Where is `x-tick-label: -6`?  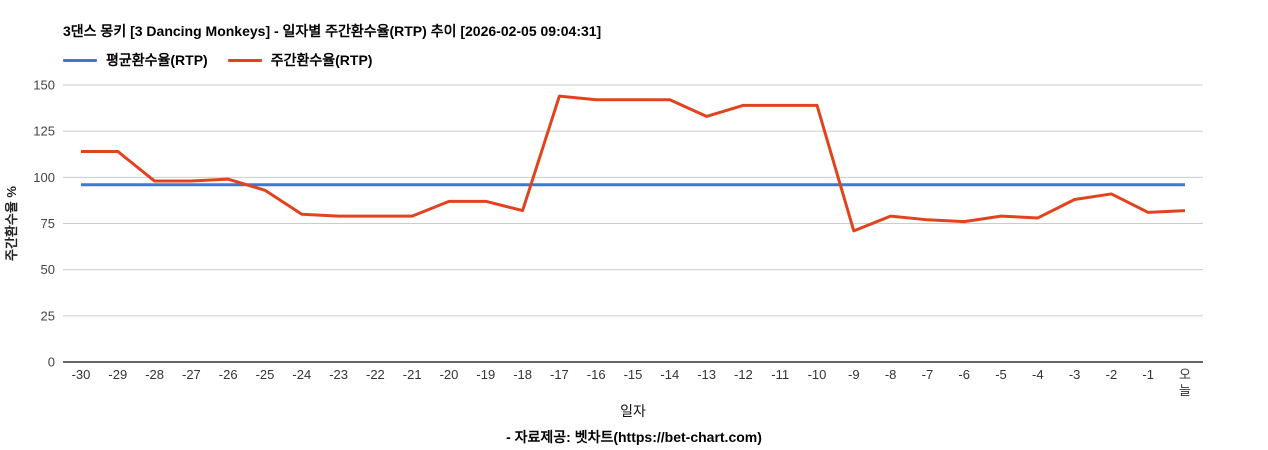 x-tick-label: -6 is located at coordinates (964, 374).